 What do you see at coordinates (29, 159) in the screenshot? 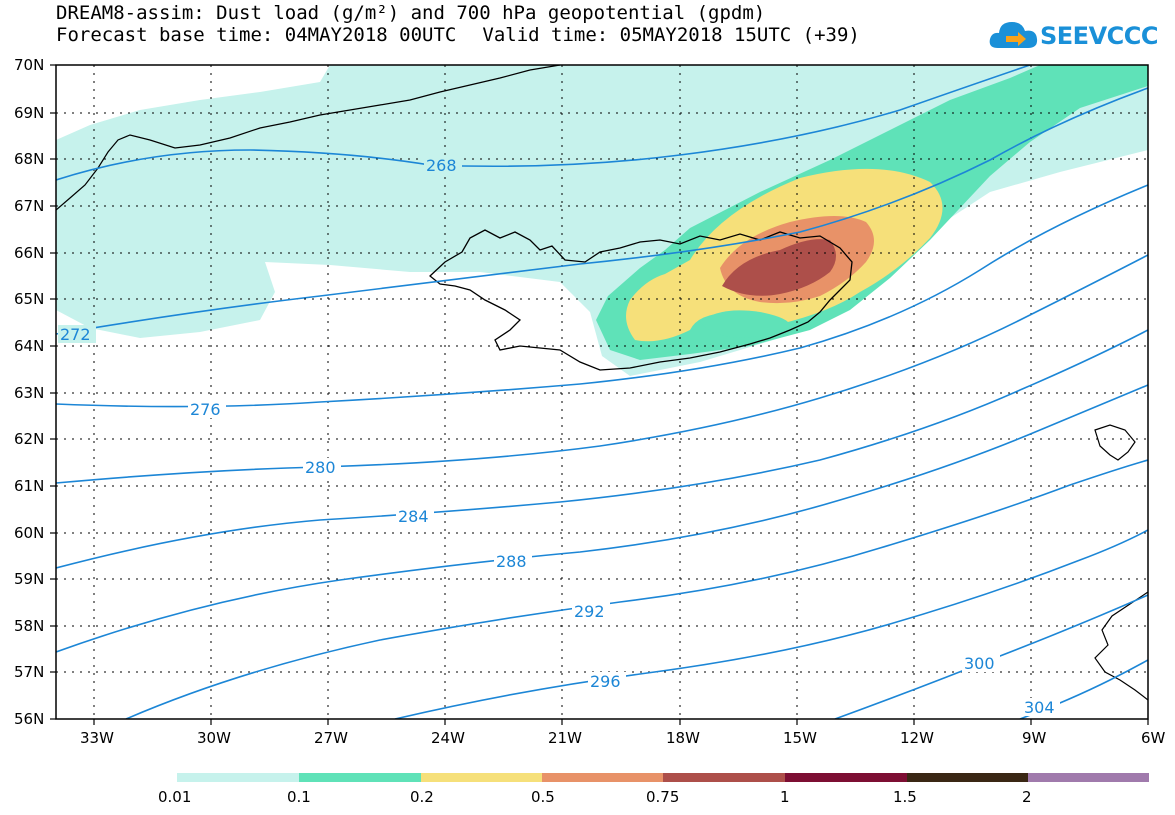
I see `lat-label: 68N` at bounding box center [29, 159].